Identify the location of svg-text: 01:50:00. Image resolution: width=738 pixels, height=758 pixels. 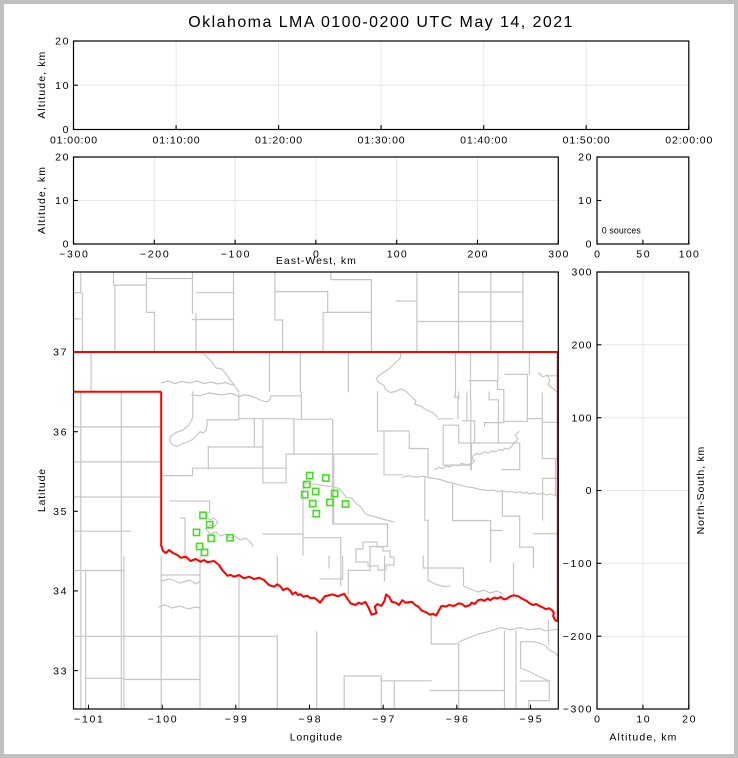
(586, 140).